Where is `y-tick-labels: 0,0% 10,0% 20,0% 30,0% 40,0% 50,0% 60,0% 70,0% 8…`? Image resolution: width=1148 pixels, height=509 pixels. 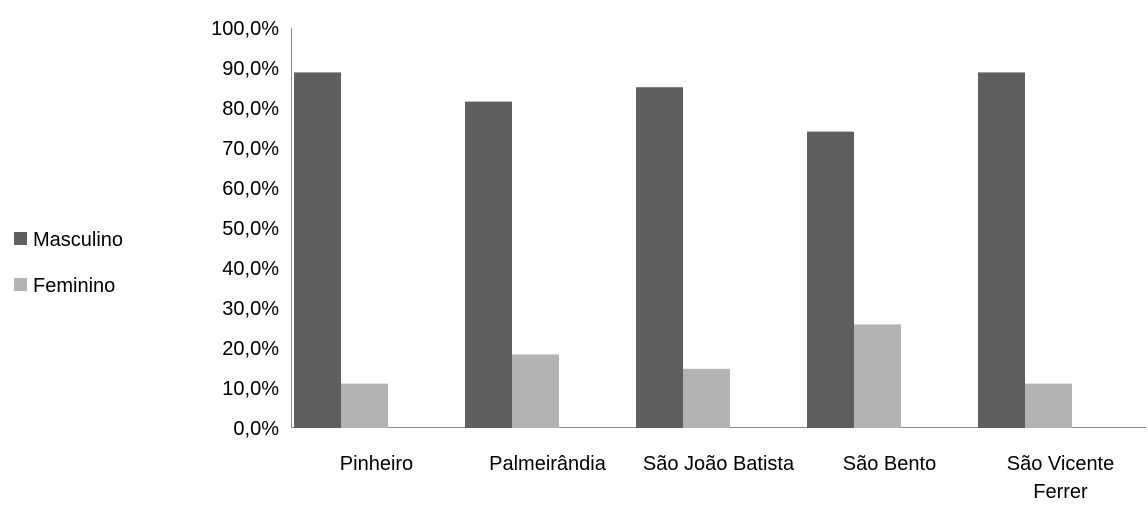 y-tick-labels: 0,0% 10,0% 20,0% 30,0% 40,0% 50,0% 60,0% 70,0% 8… is located at coordinates (245, 229).